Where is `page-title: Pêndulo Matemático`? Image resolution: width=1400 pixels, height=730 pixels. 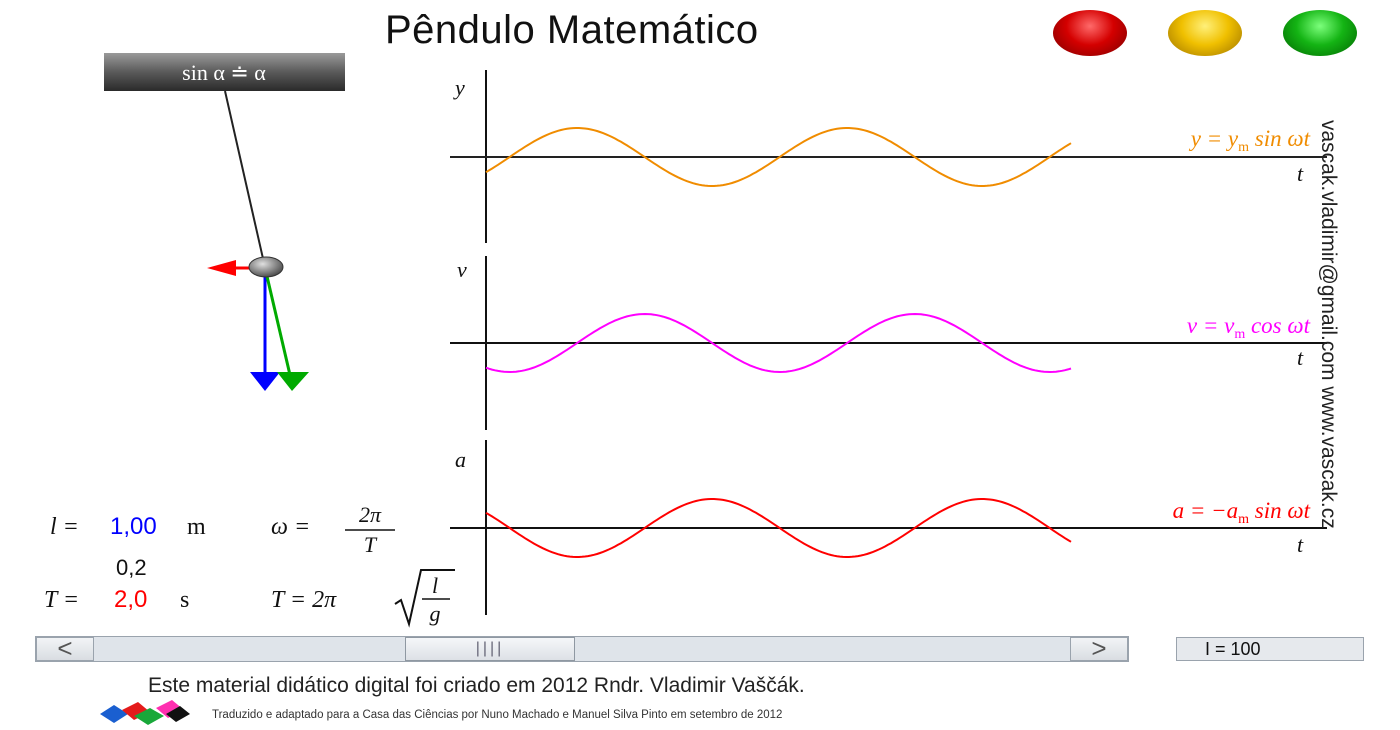 page-title: Pêndulo Matemático is located at coordinates (572, 30).